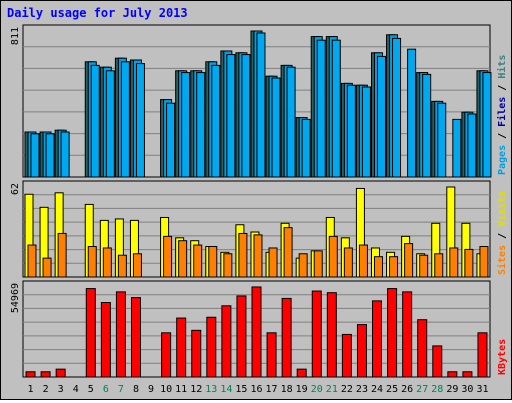 The width and height of the screenshot is (512, 403). Describe the element at coordinates (181, 389) in the screenshot. I see `x-tick-label: 11` at that location.